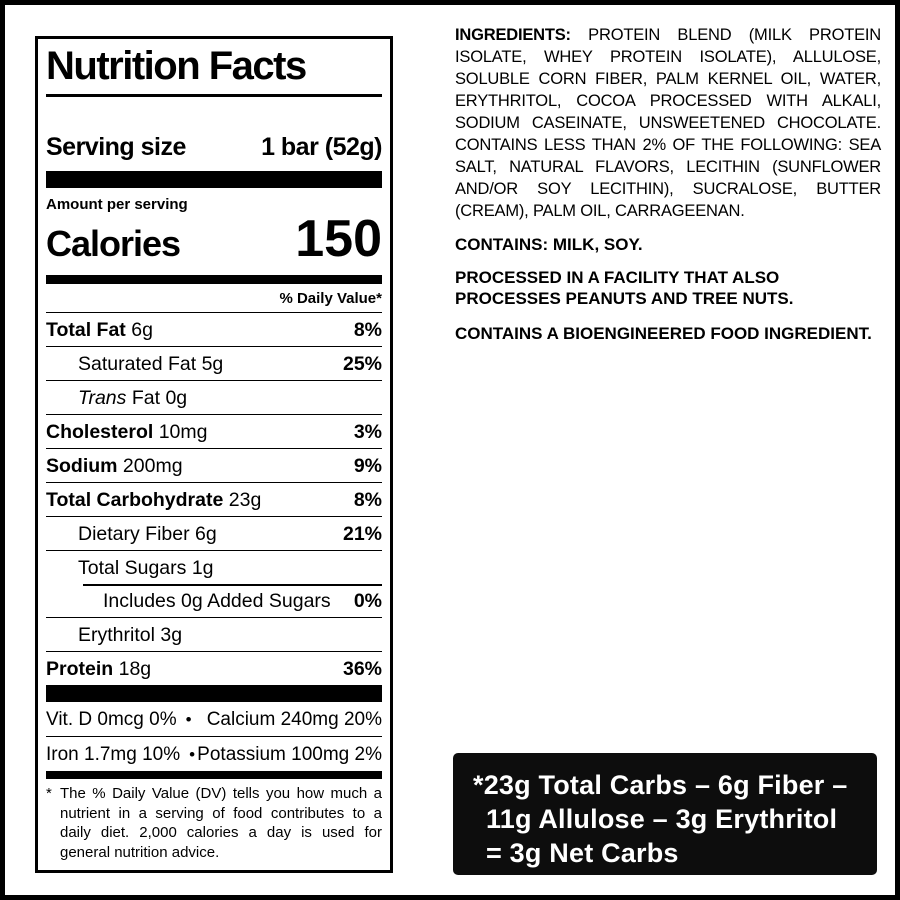 This screenshot has height=900, width=900. I want to click on nutrient-dv: 0%, so click(367, 601).